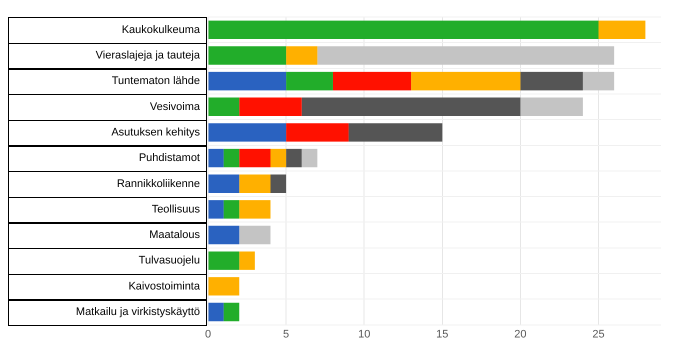 The width and height of the screenshot is (683, 346). What do you see at coordinates (175, 106) in the screenshot?
I see `y-tick-label: Vesivoima` at bounding box center [175, 106].